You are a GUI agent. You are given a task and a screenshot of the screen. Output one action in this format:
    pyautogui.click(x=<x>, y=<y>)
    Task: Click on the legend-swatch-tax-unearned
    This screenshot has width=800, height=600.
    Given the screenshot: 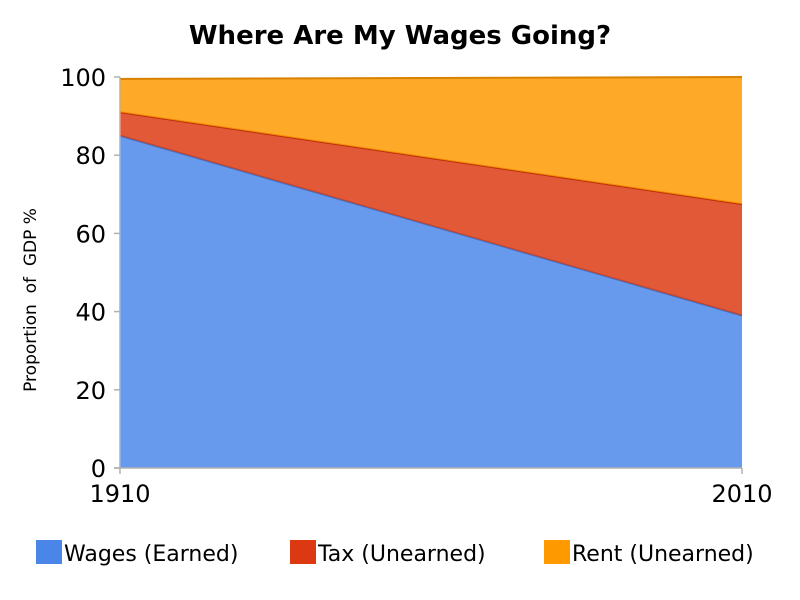 What is the action you would take?
    pyautogui.click(x=303, y=552)
    